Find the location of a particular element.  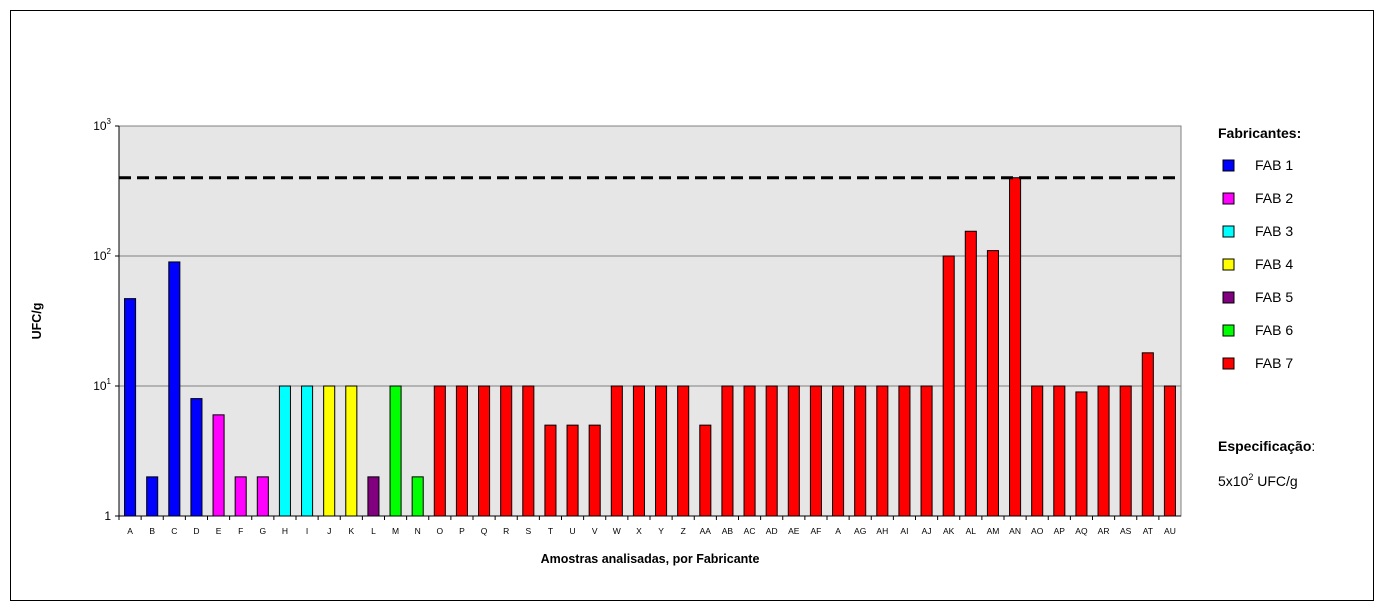

x-tick-label: X is located at coordinates (639, 531).